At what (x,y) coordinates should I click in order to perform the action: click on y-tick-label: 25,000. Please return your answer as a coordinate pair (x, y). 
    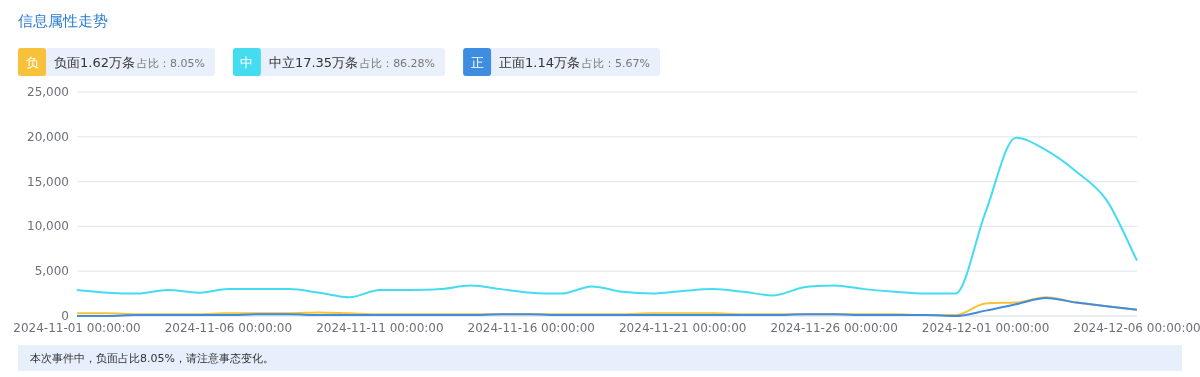
    Looking at the image, I should click on (48, 92).